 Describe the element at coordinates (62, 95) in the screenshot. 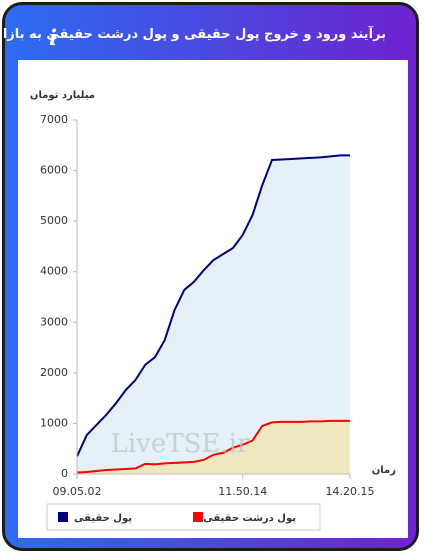

I see `y-axis-title: میلیارد تومان` at that location.